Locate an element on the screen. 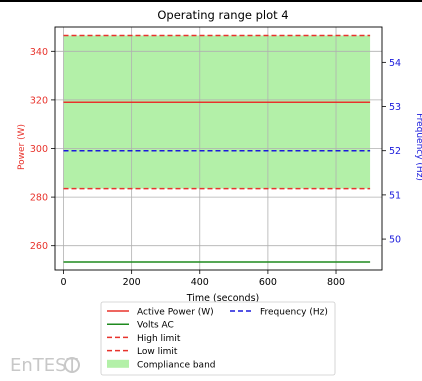  y-right-tick-label: 54 is located at coordinates (395, 63).